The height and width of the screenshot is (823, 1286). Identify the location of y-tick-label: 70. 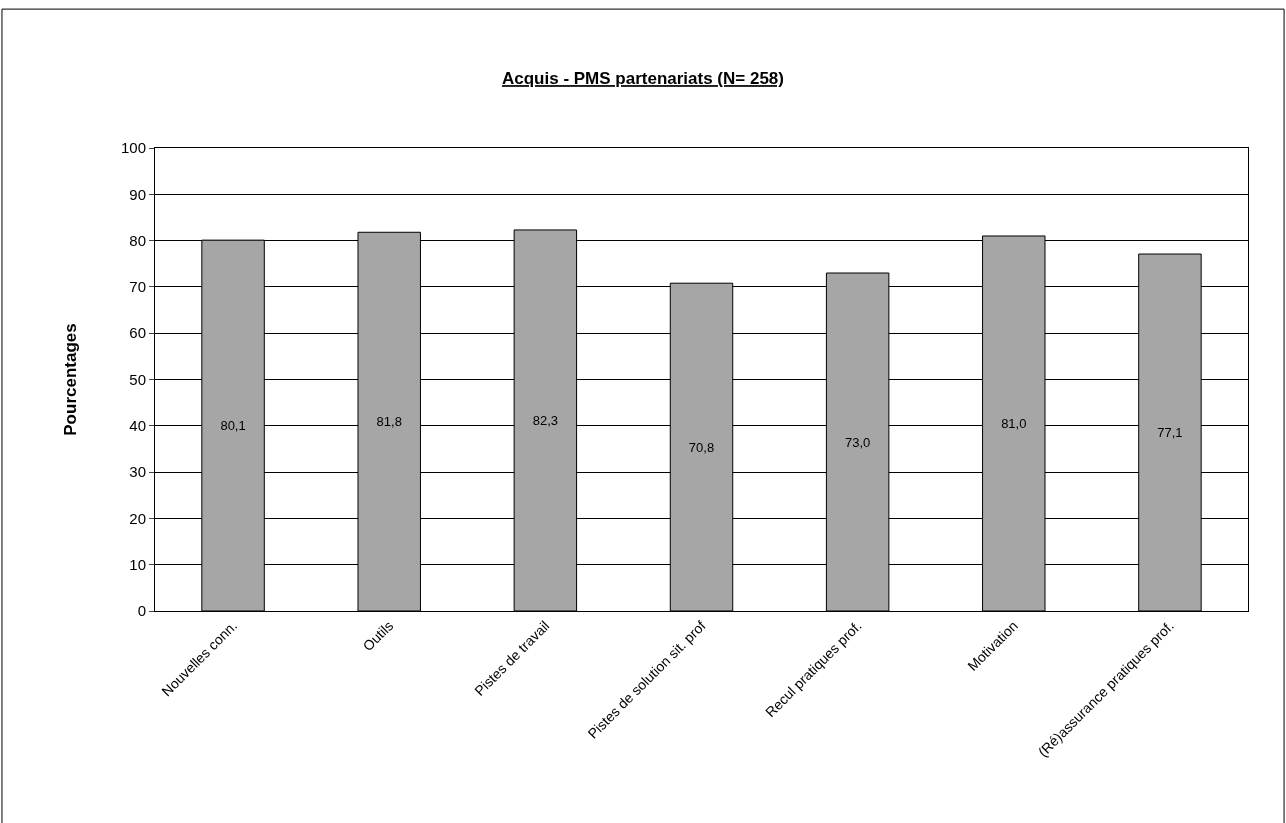
(137, 287).